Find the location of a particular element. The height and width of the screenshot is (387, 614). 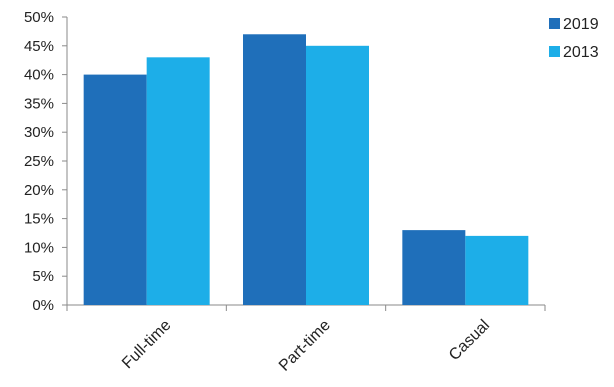

bar-2019-full-time is located at coordinates (115, 189).